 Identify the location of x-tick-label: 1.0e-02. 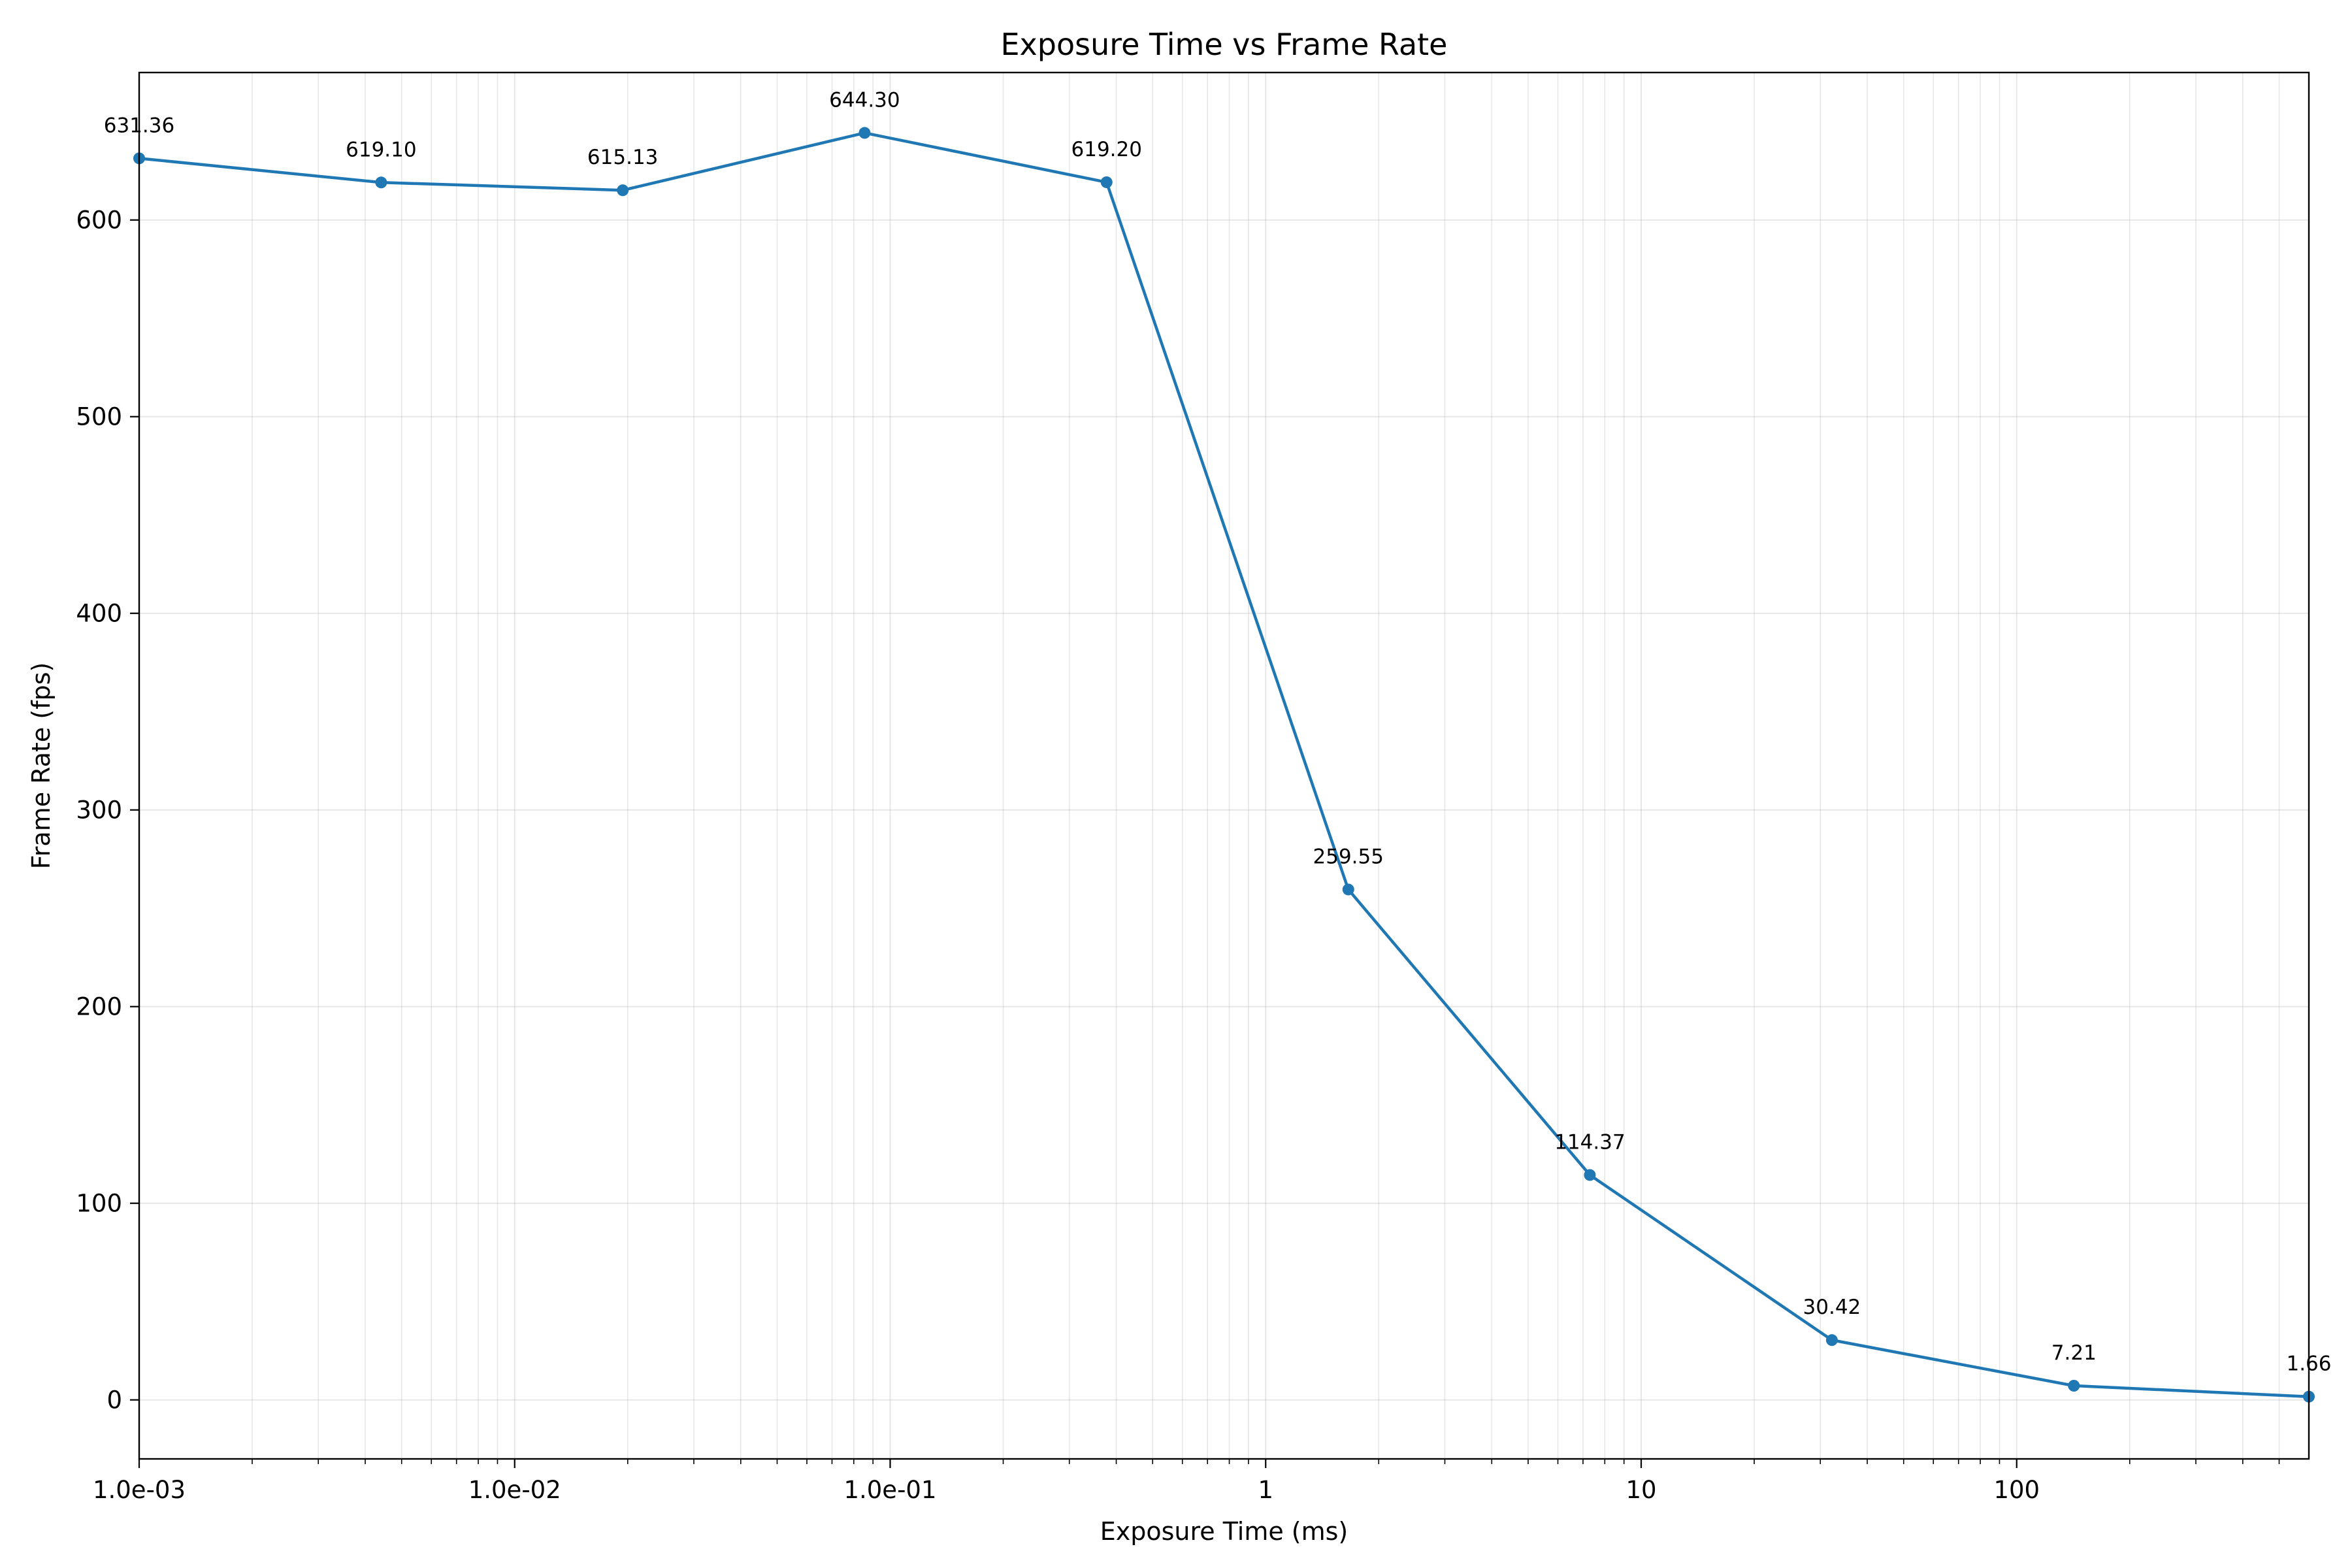
(514, 1490).